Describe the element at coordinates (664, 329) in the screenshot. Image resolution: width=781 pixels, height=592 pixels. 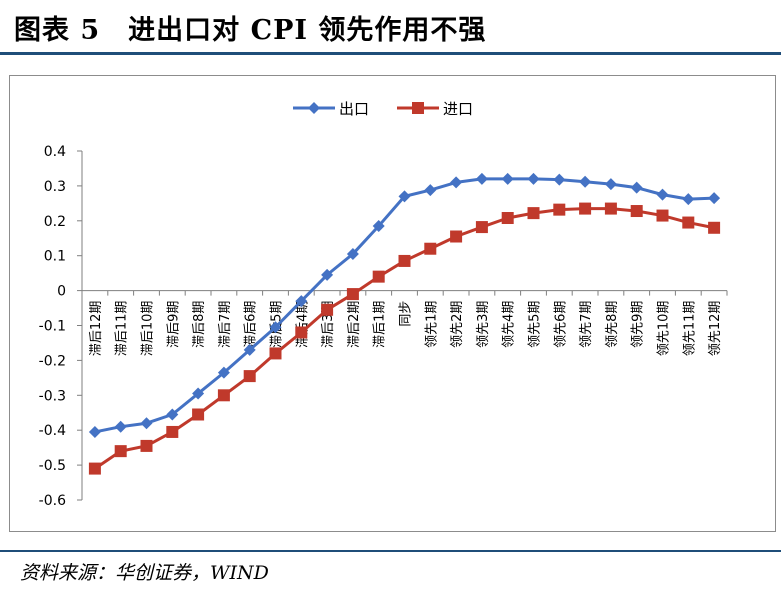
I see `x-tick-label: 领先10期` at that location.